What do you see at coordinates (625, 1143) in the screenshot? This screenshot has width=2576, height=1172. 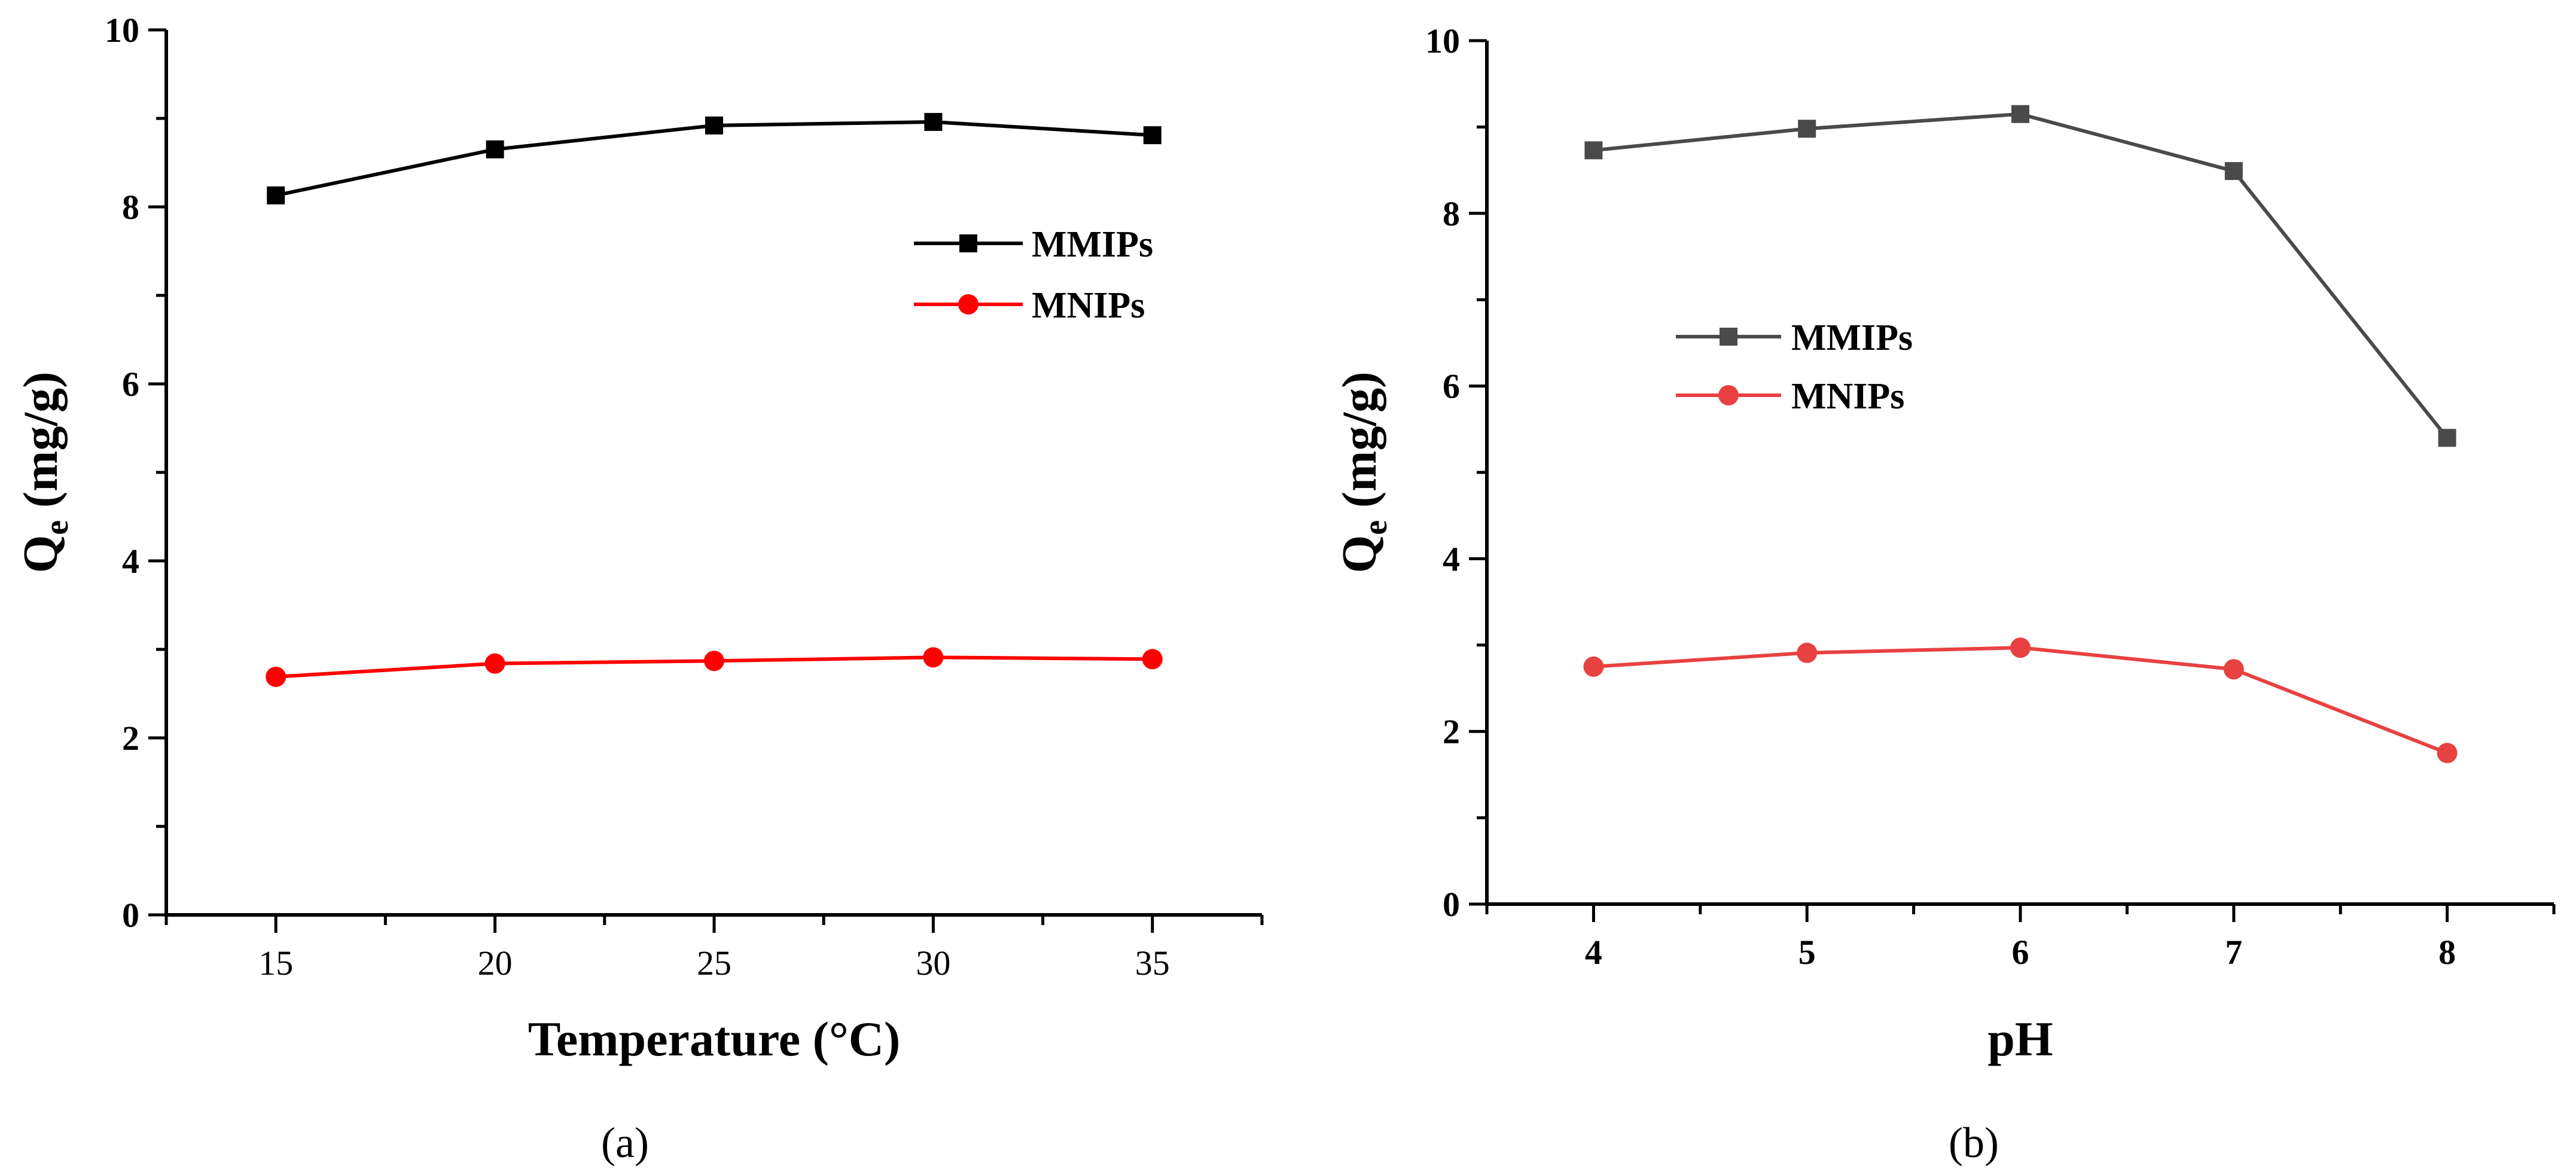 I see `panel-caption: (a)` at bounding box center [625, 1143].